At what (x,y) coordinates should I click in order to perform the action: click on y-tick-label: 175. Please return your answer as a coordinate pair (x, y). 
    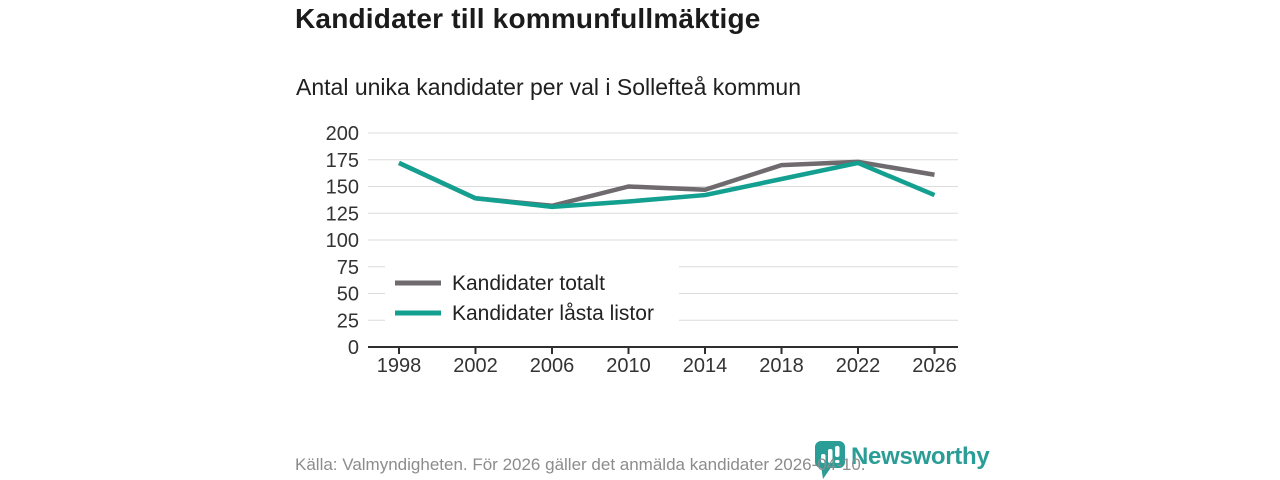
    Looking at the image, I should click on (342, 161).